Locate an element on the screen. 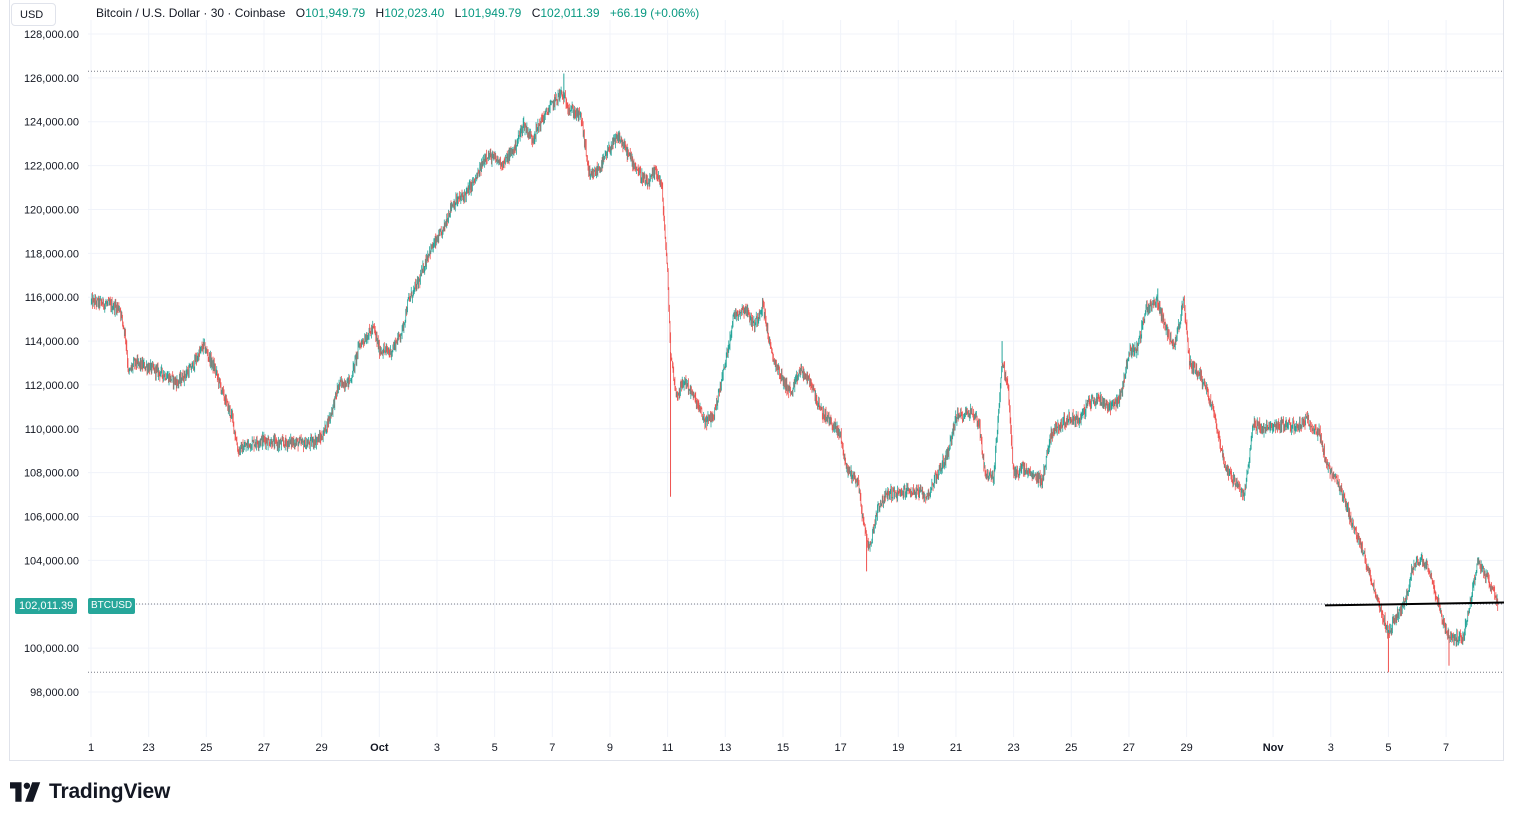  tradingview-logo: TradingView is located at coordinates (90, 792).